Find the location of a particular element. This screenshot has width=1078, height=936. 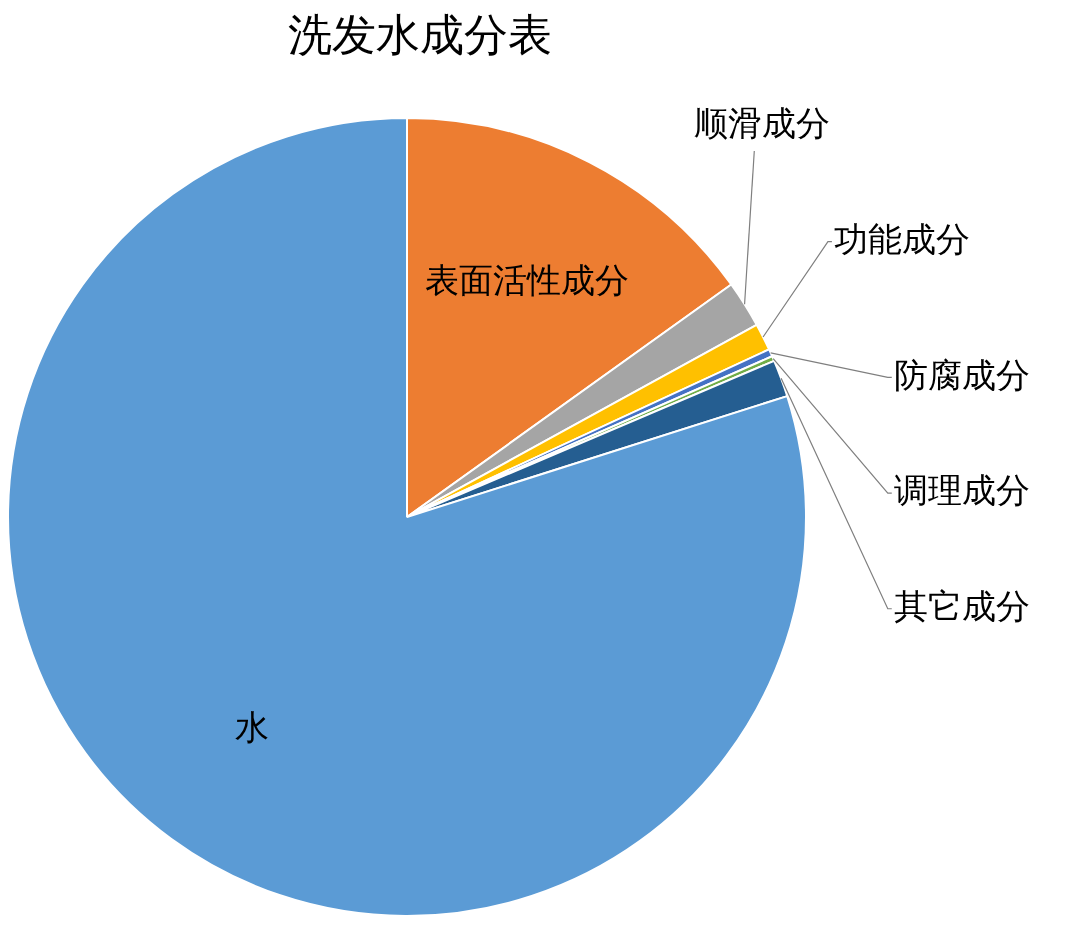

slice-label: 其它成分 is located at coordinates (961, 606).